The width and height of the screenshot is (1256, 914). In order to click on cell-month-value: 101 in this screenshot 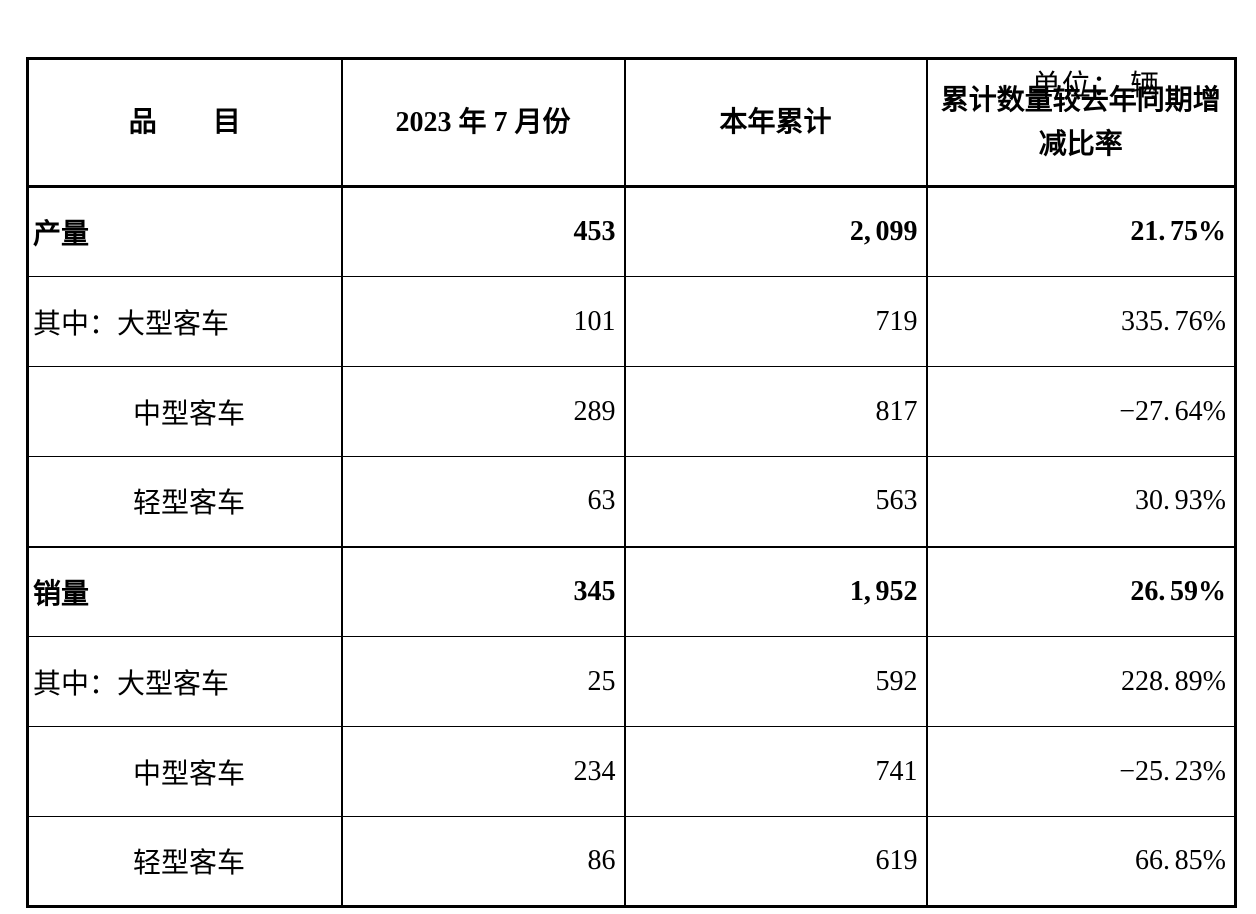, I will do `click(483, 321)`.